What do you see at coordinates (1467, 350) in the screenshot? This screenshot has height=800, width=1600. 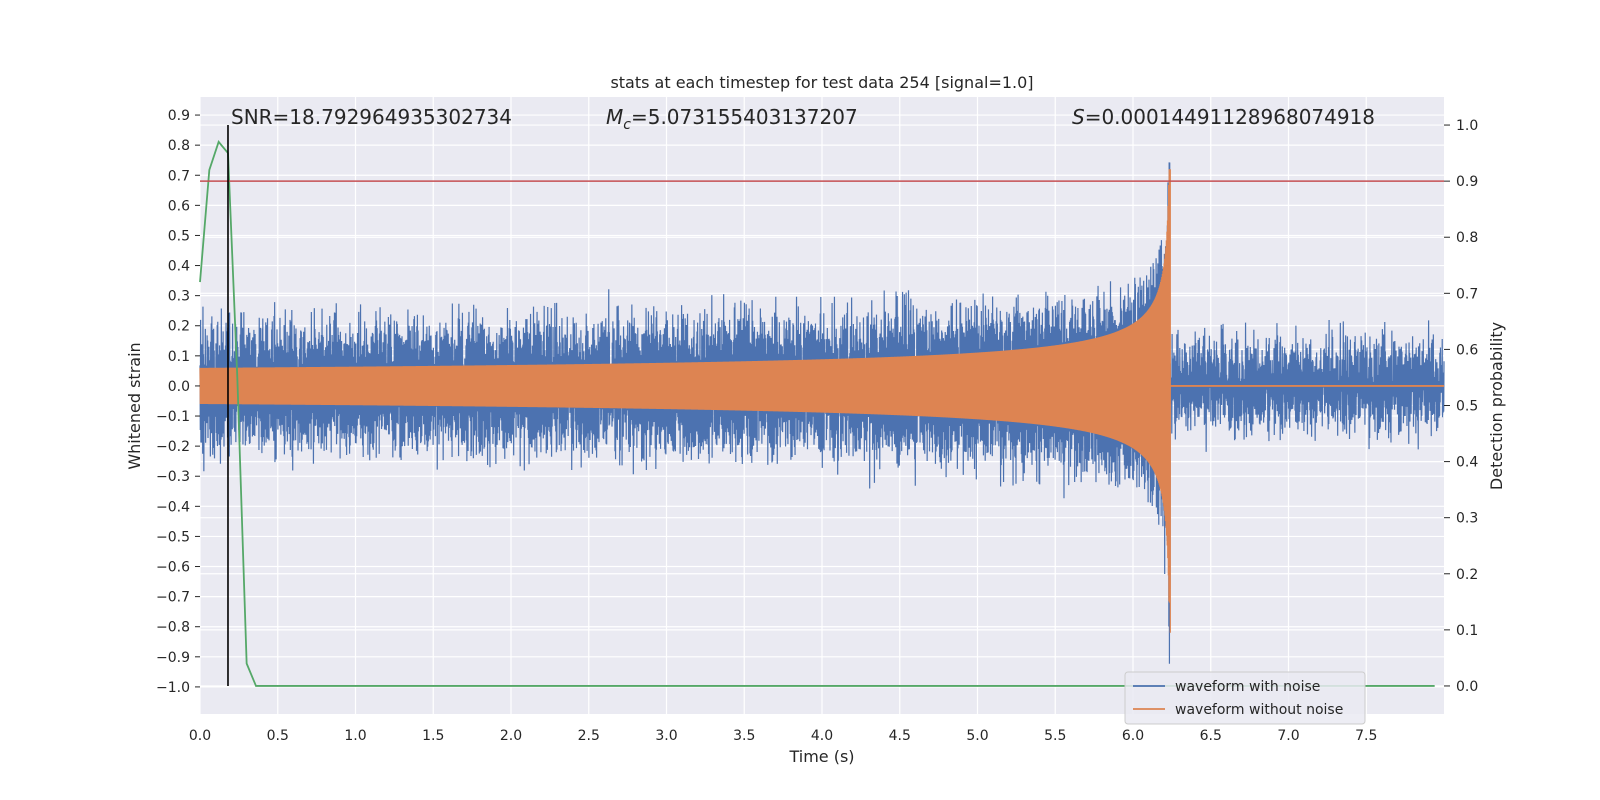 I see `right-tick-label-4: 0.6` at bounding box center [1467, 350].